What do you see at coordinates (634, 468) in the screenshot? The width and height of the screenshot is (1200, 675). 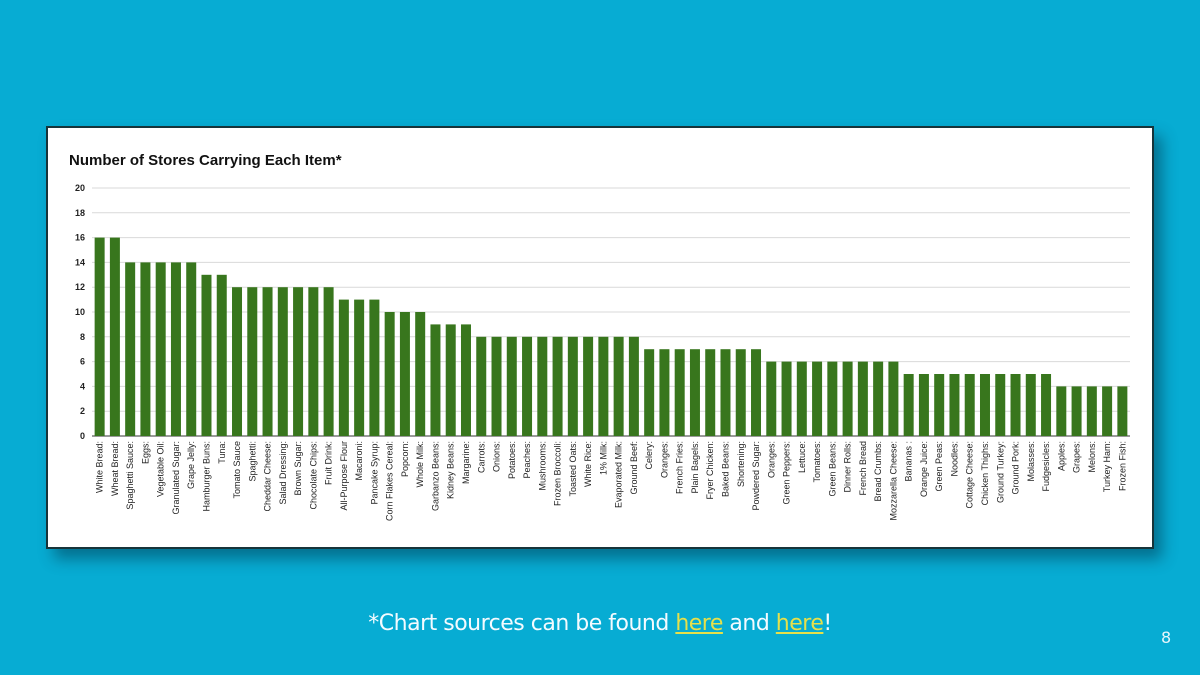 I see `x-tick-label: Ground Beef:` at bounding box center [634, 468].